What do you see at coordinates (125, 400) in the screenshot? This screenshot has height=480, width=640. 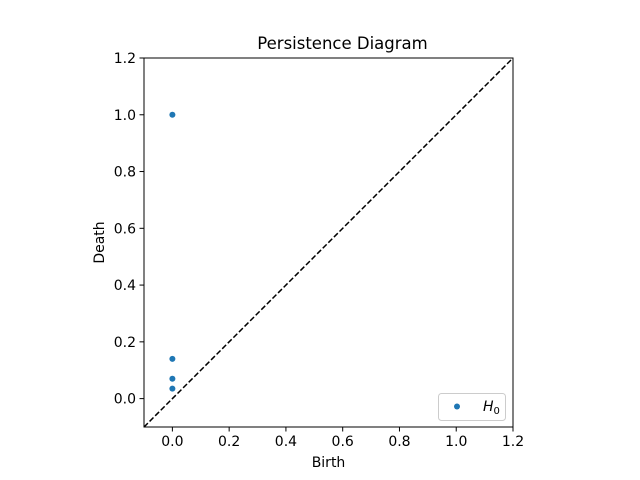 I see `y-tick-label-0: 0.0` at bounding box center [125, 400].